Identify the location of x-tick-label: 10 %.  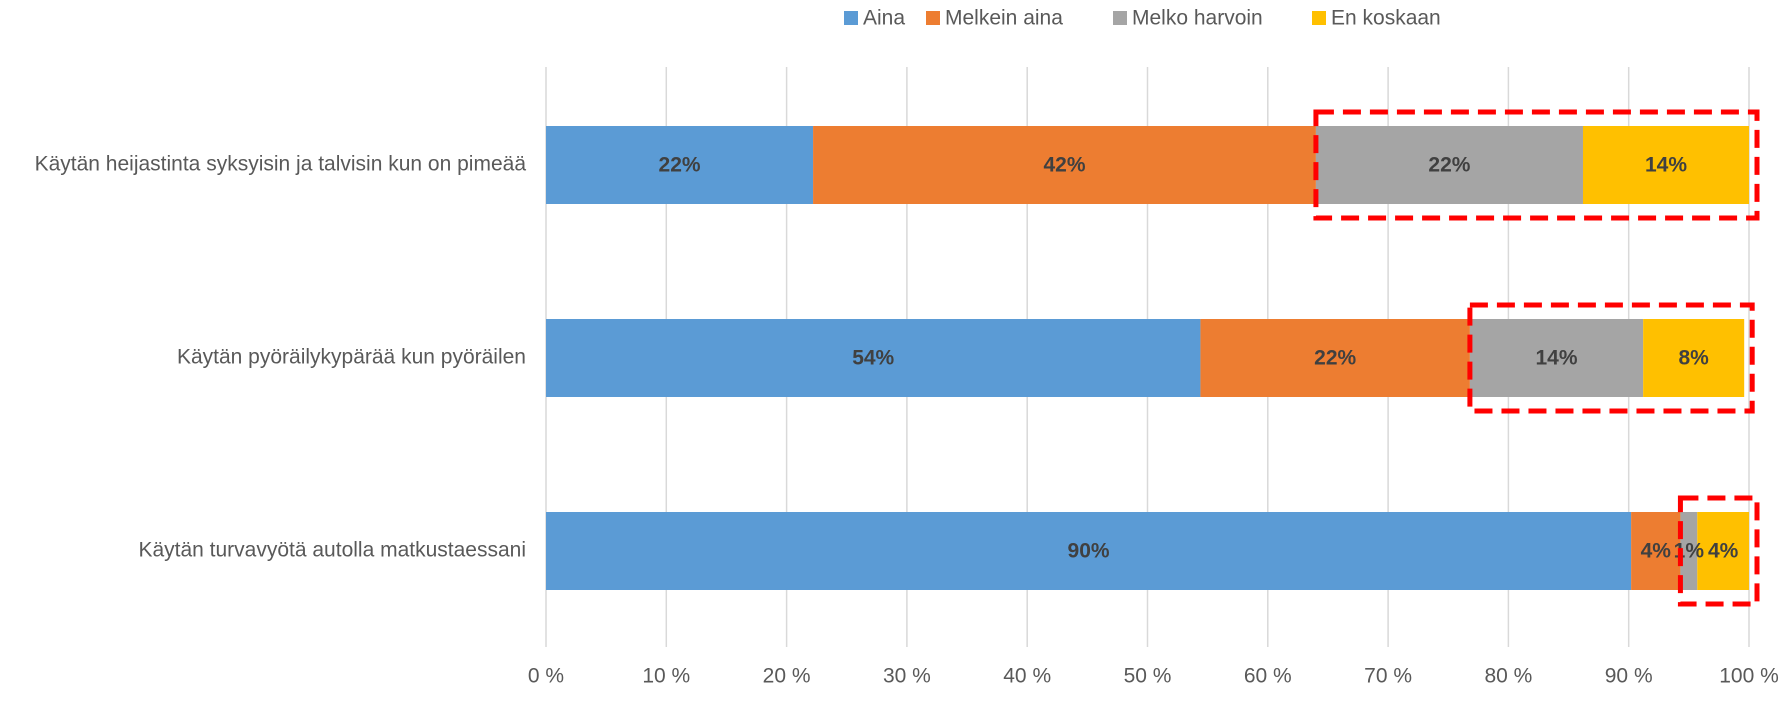
(666, 676).